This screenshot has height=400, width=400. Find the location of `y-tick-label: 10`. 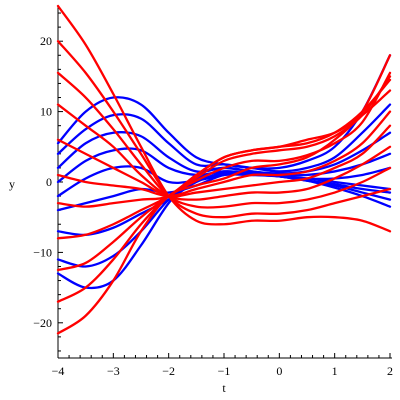

y-tick-label: 10 is located at coordinates (46, 112).